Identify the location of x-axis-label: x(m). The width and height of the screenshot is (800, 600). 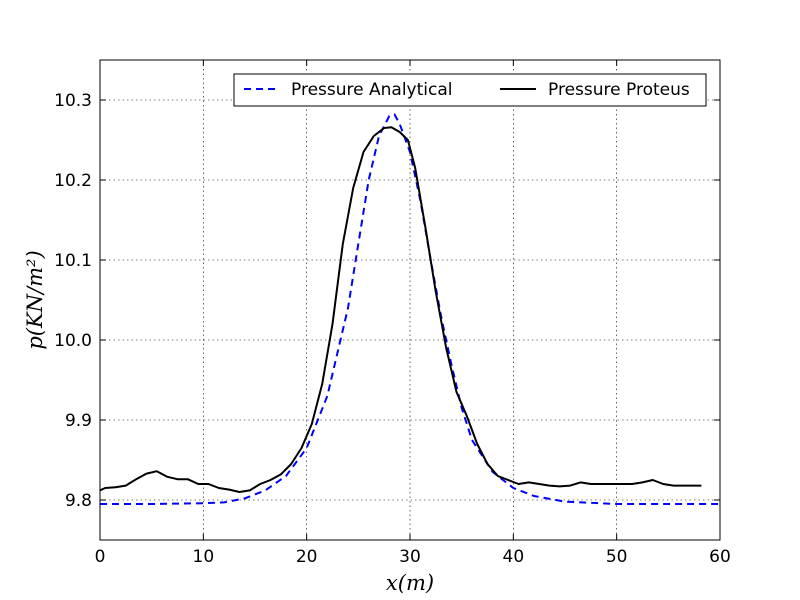
(410, 583).